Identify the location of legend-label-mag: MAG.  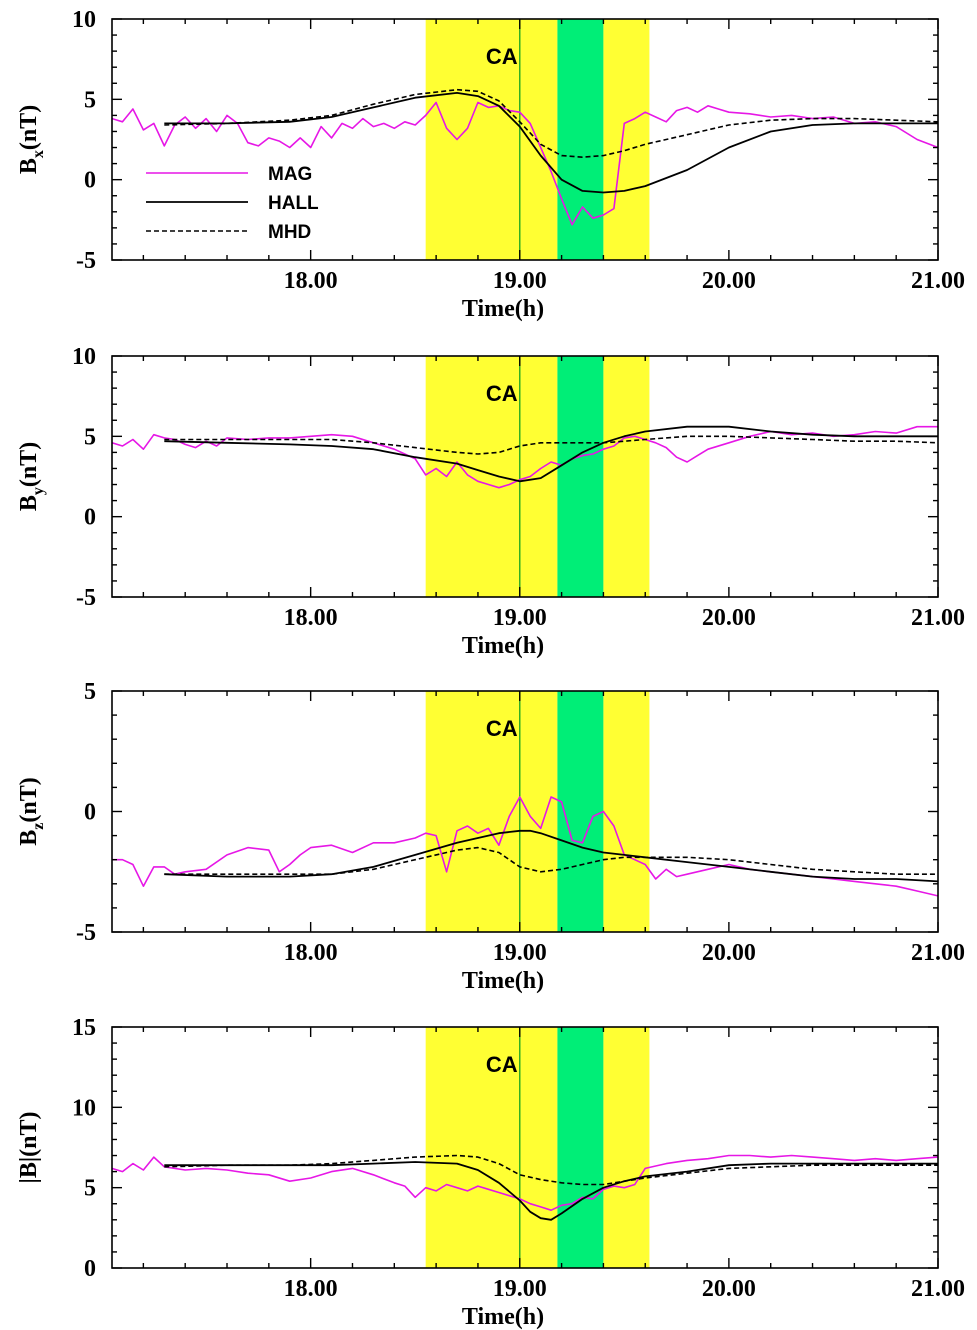
(290, 174).